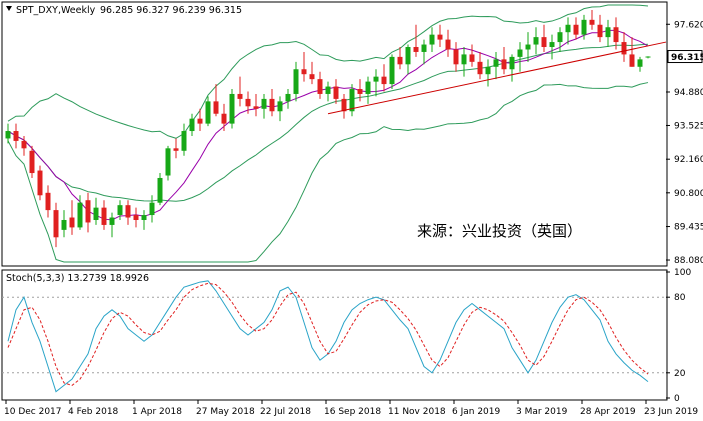 The height and width of the screenshot is (421, 703). Describe the element at coordinates (688, 126) in the screenshot. I see `price-tick-label: 93.525` at that location.